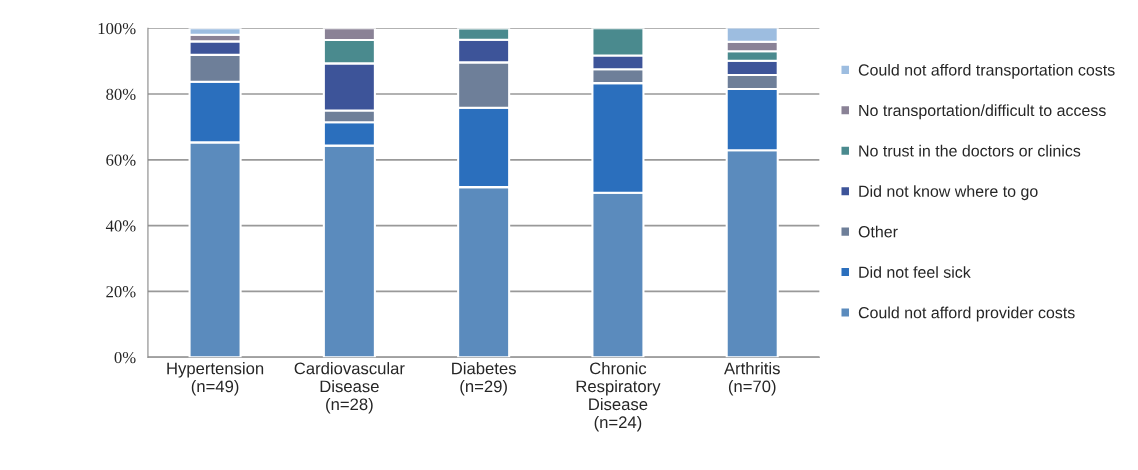 The width and height of the screenshot is (1138, 470). I want to click on y-tick-label: 40%, so click(120, 226).